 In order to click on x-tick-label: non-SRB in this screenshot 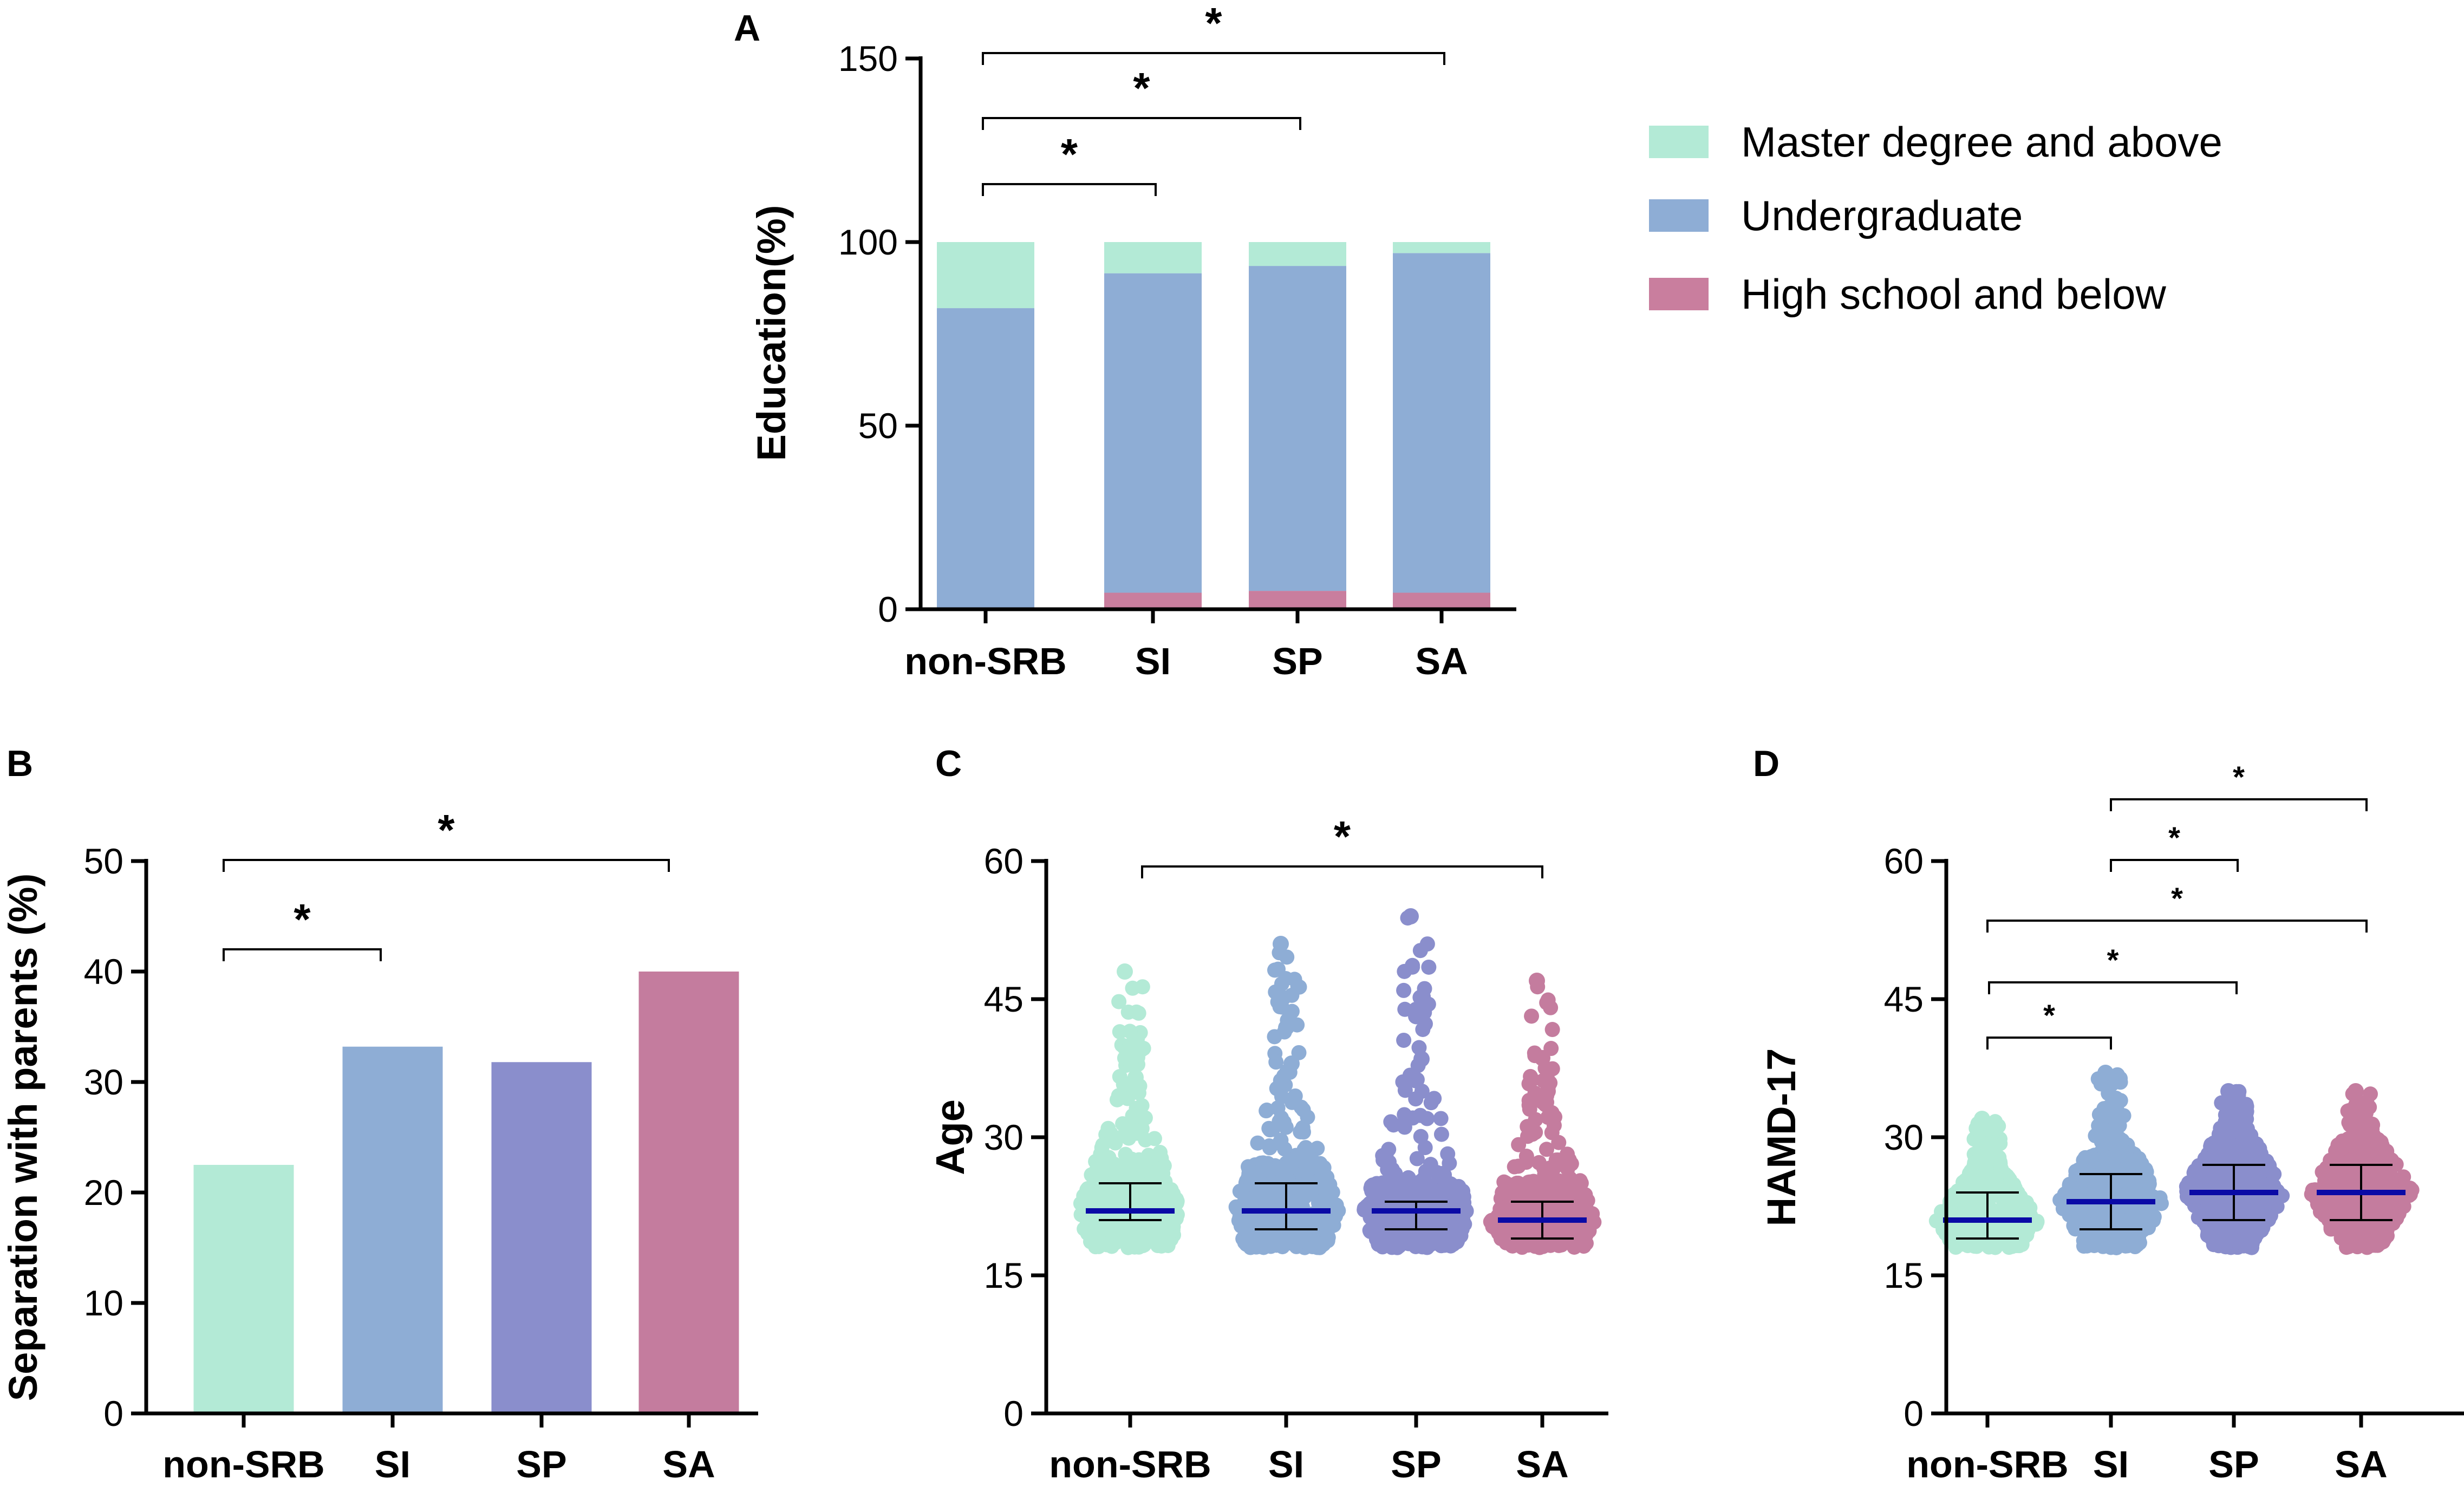, I will do `click(1130, 1464)`.